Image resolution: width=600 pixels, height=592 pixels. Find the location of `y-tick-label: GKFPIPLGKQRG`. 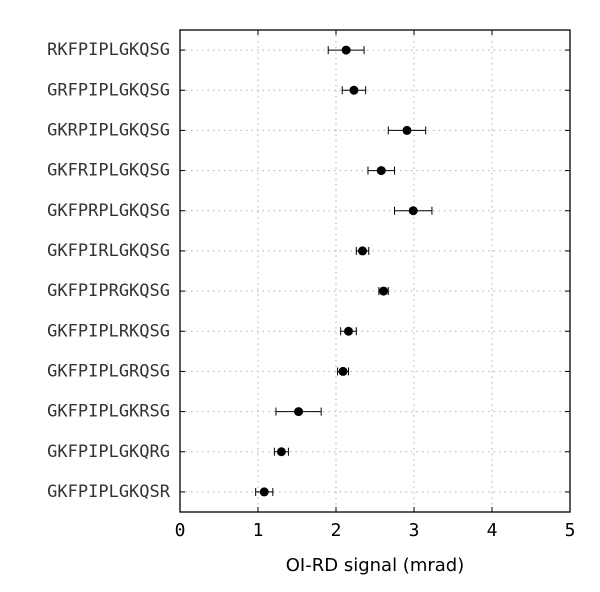

y-tick-label: GKFPIPLGKQRG is located at coordinates (108, 452).